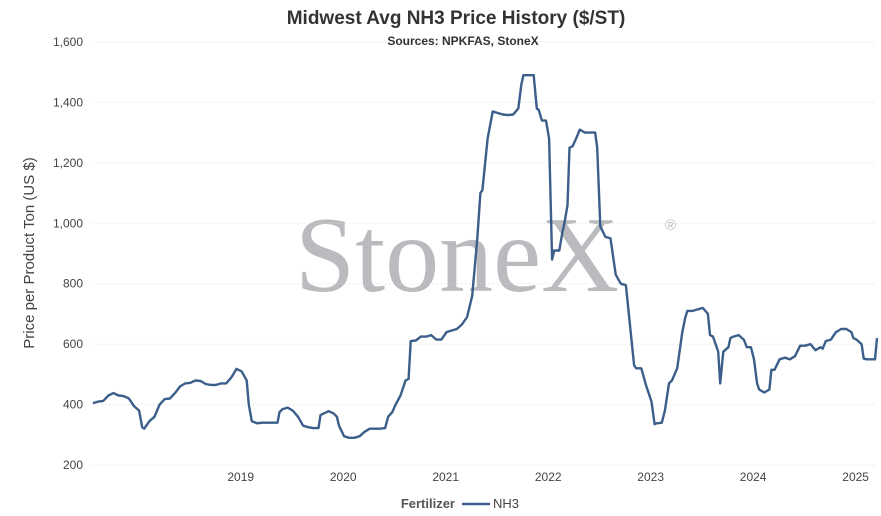 The image size is (881, 516). Describe the element at coordinates (457, 255) in the screenshot. I see `watermark-text: StoneX` at that location.